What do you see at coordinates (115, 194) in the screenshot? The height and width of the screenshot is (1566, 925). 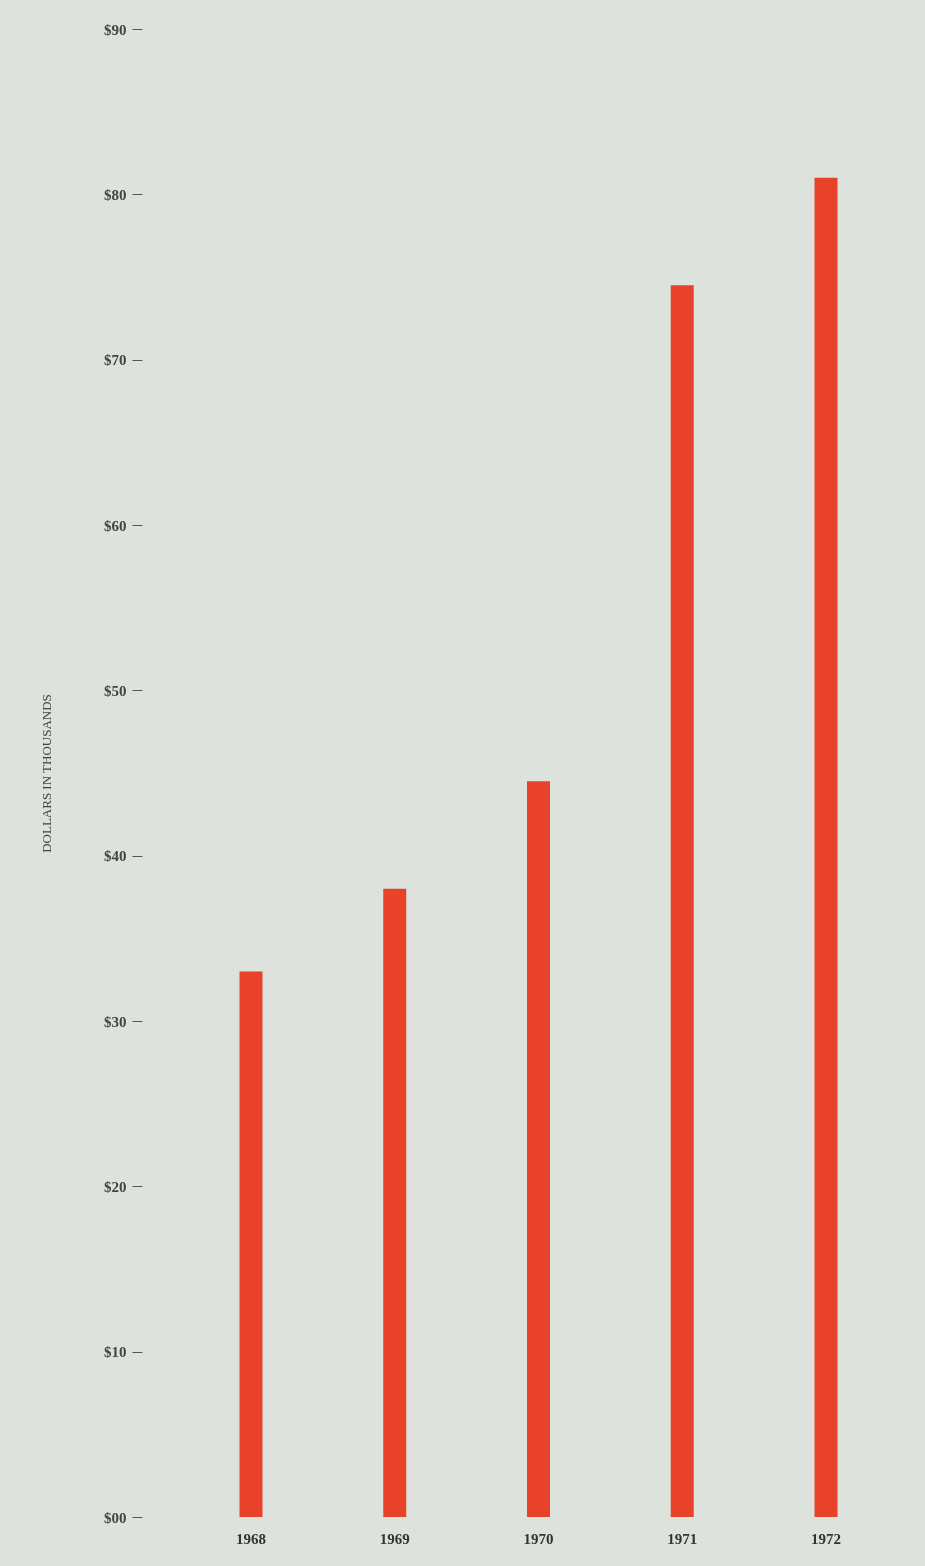 I see `y-tick-label: $80` at bounding box center [115, 194].